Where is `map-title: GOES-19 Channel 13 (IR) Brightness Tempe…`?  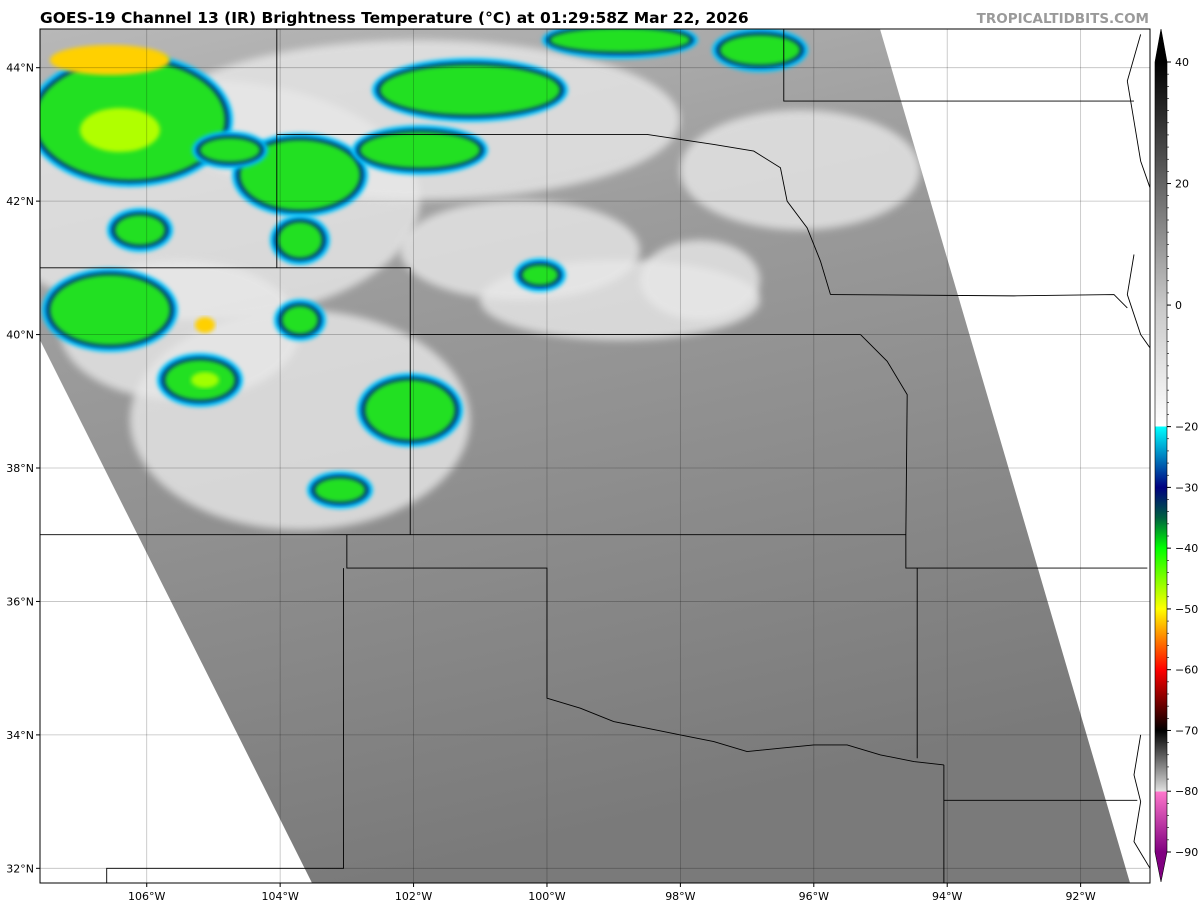
map-title: GOES-19 Channel 13 (IR) Brightness Tempe… is located at coordinates (394, 18).